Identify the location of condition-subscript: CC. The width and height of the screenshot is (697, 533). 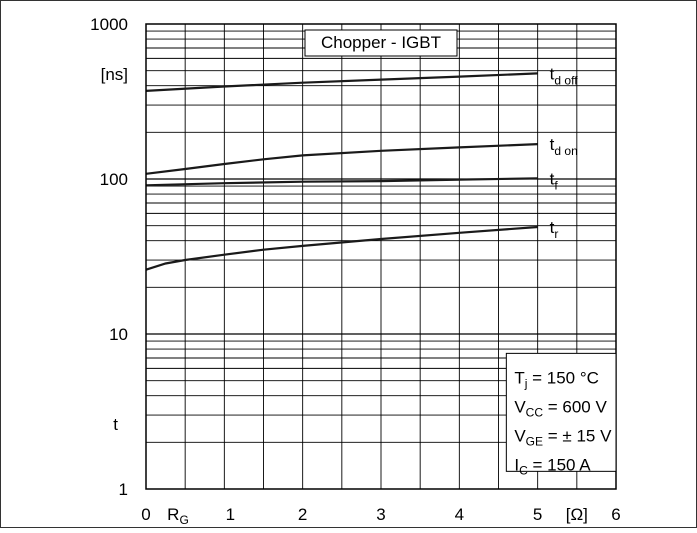
(535, 412).